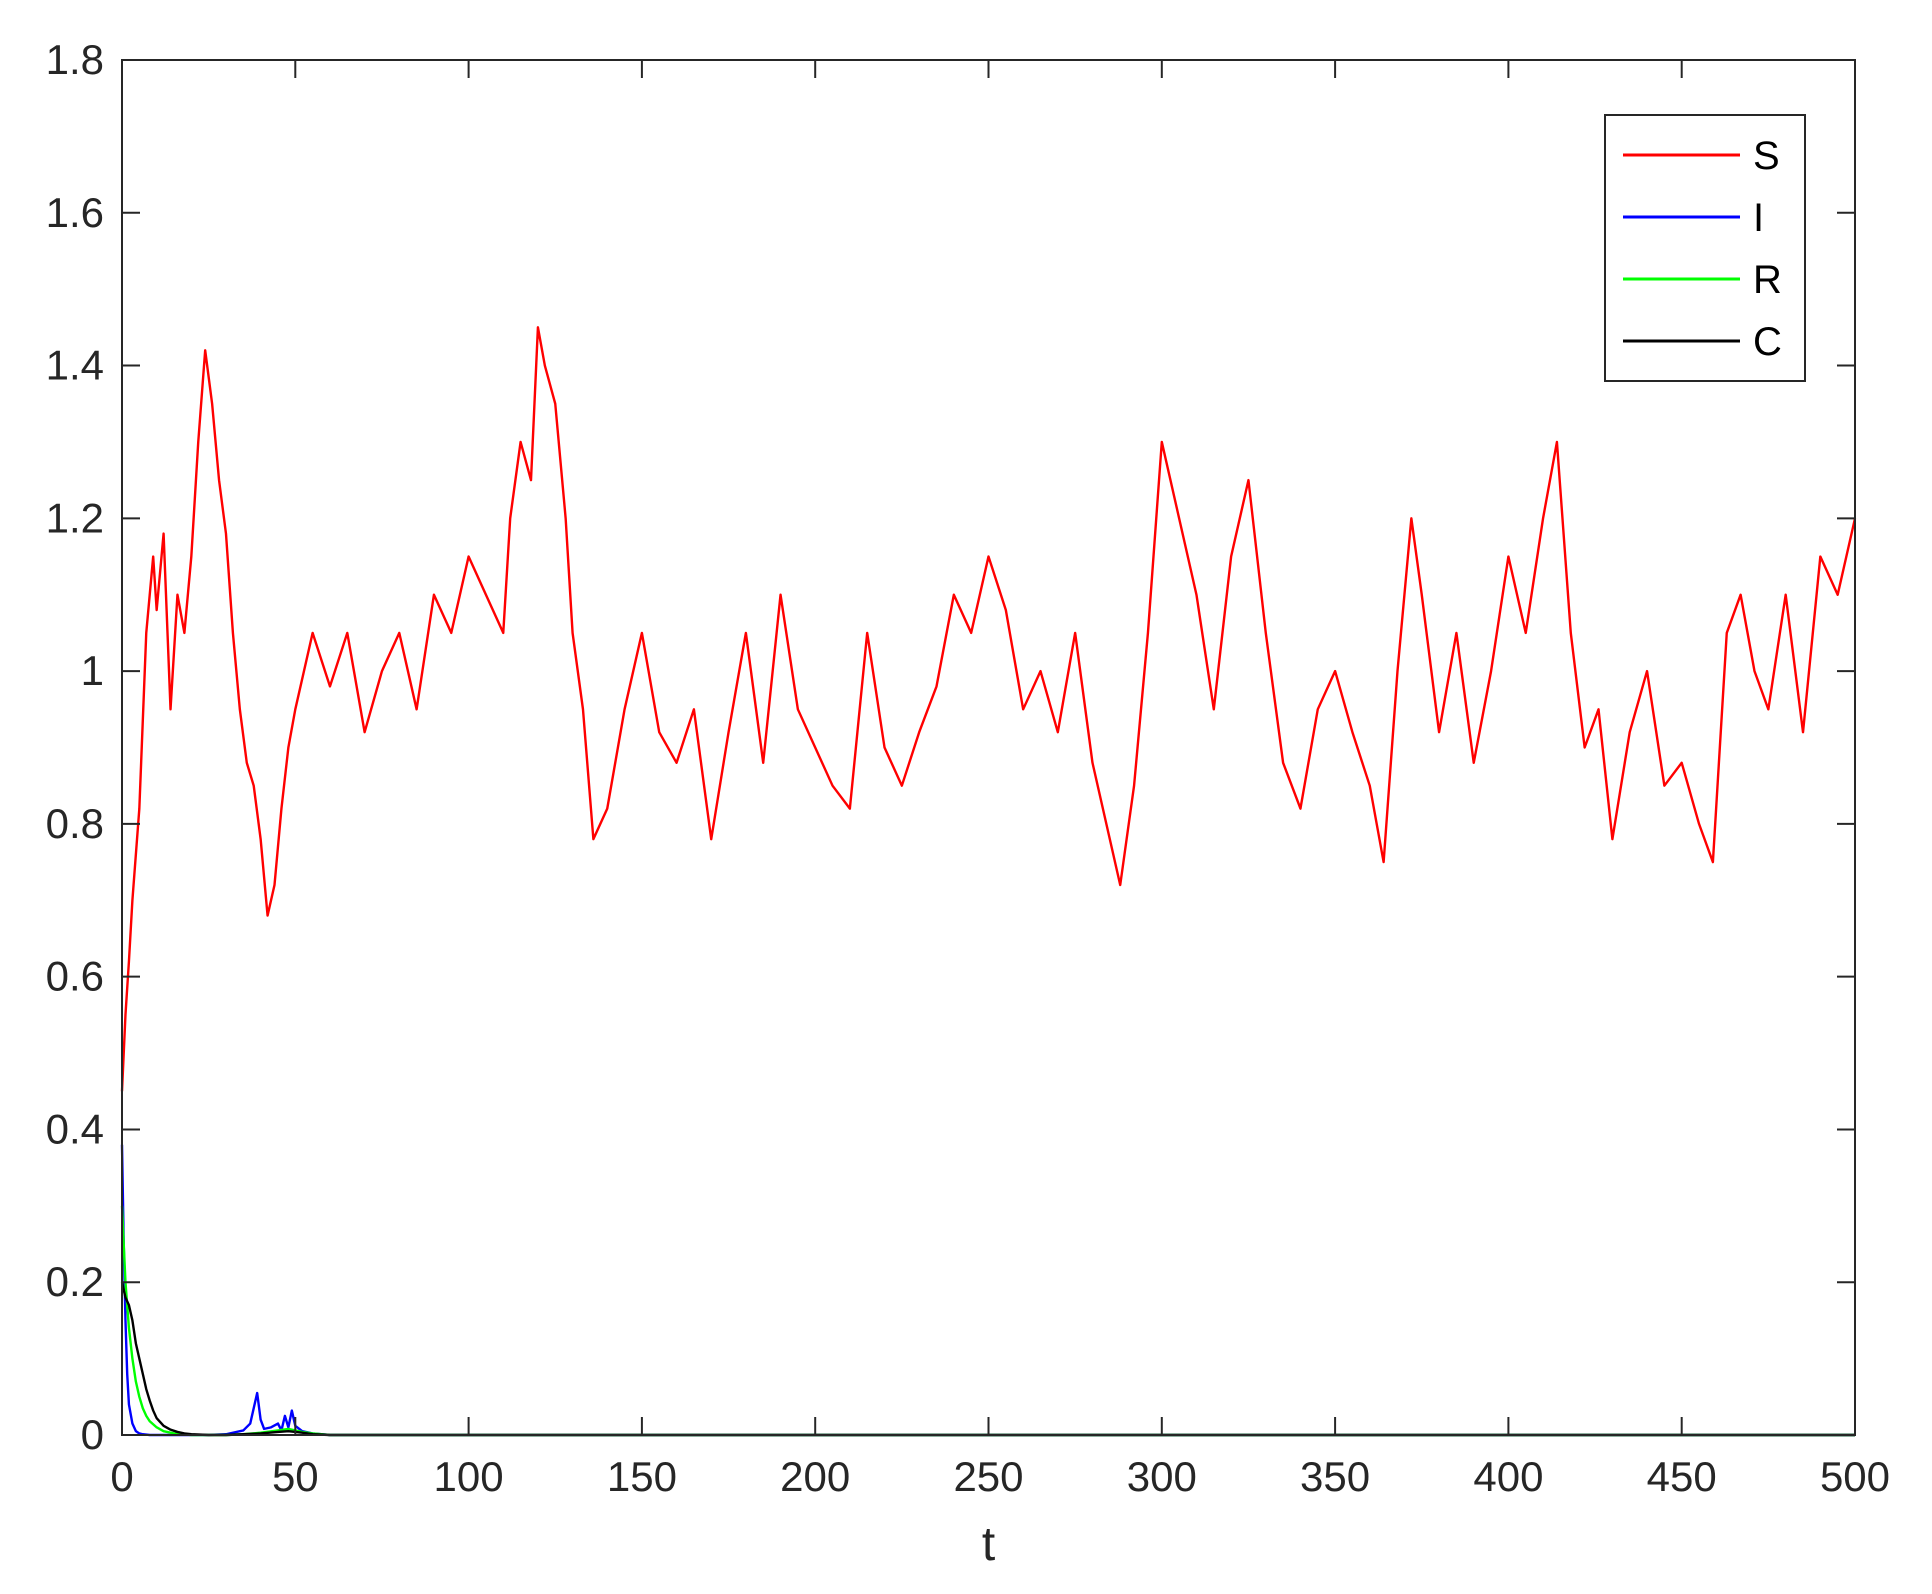 Image resolution: width=1932 pixels, height=1594 pixels. What do you see at coordinates (1508, 1476) in the screenshot?
I see `x-tick-label: 400` at bounding box center [1508, 1476].